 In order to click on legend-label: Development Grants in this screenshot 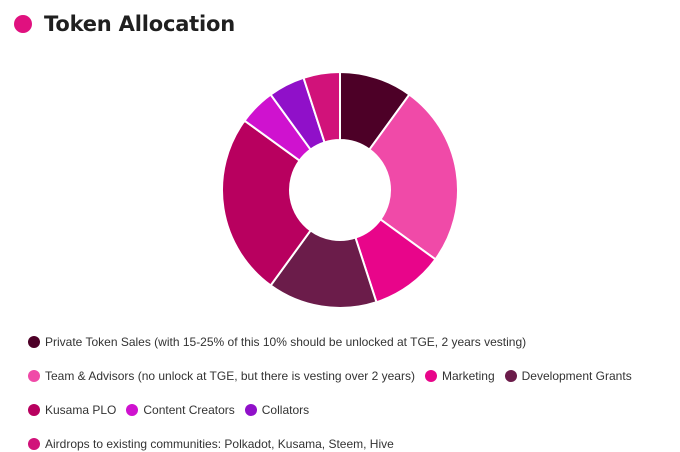, I will do `click(576, 376)`.